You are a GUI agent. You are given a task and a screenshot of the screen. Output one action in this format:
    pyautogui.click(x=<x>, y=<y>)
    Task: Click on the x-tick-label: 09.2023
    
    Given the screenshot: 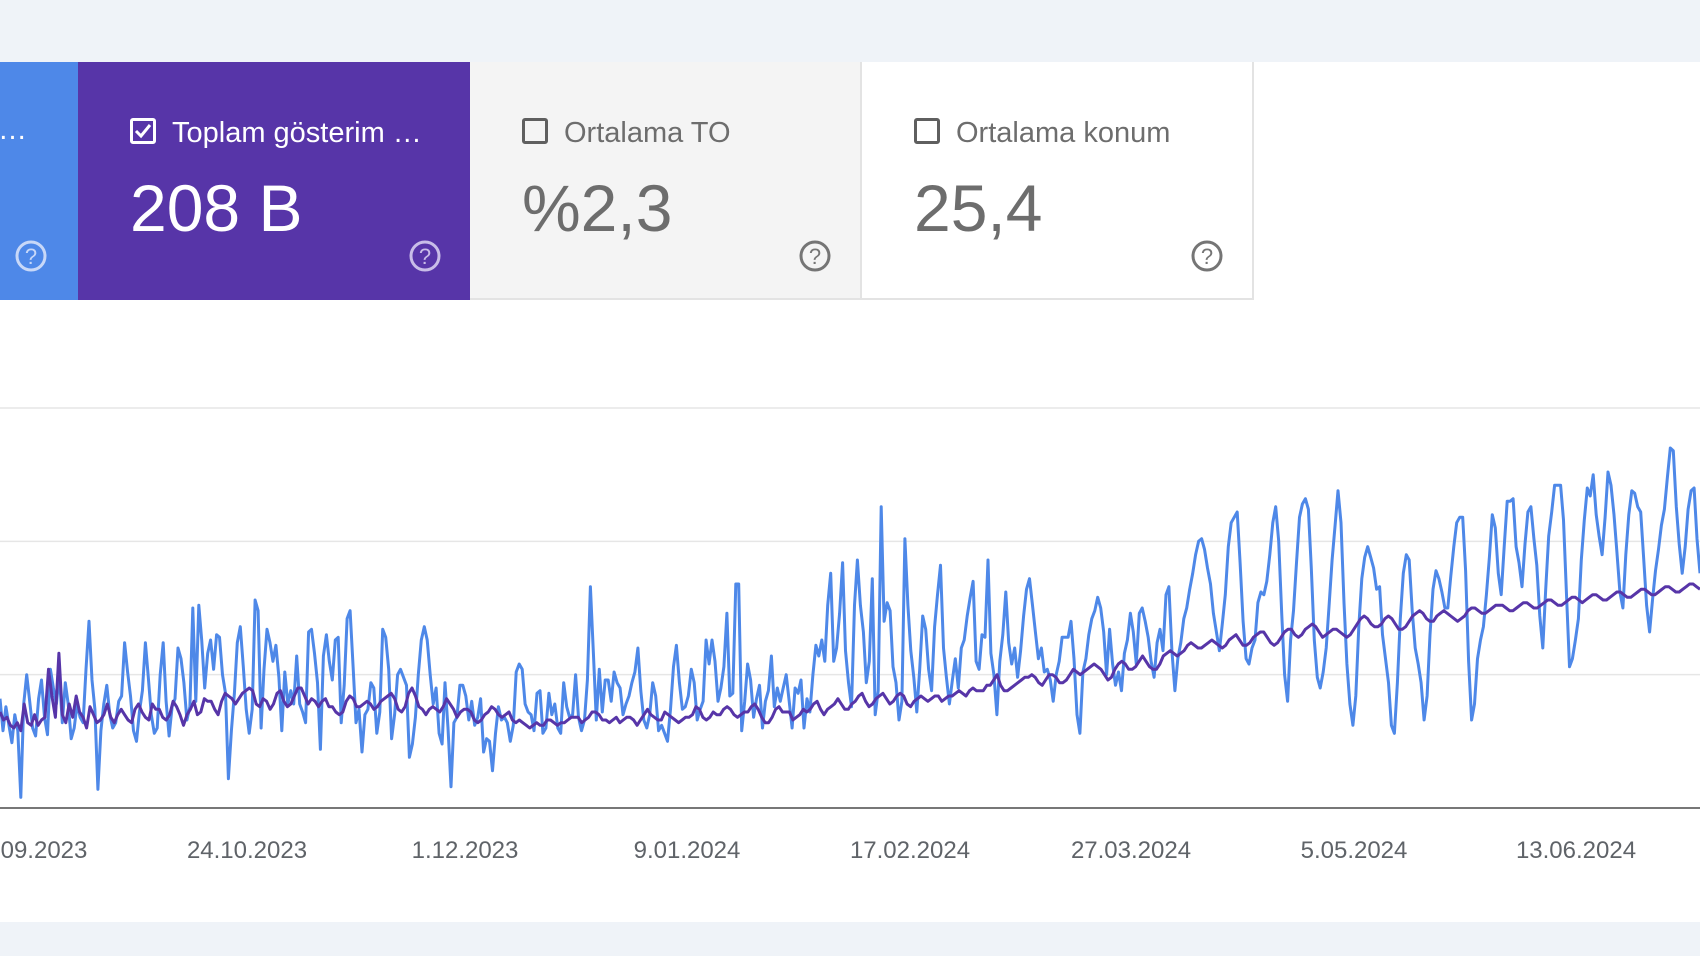 What is the action you would take?
    pyautogui.click(x=44, y=850)
    